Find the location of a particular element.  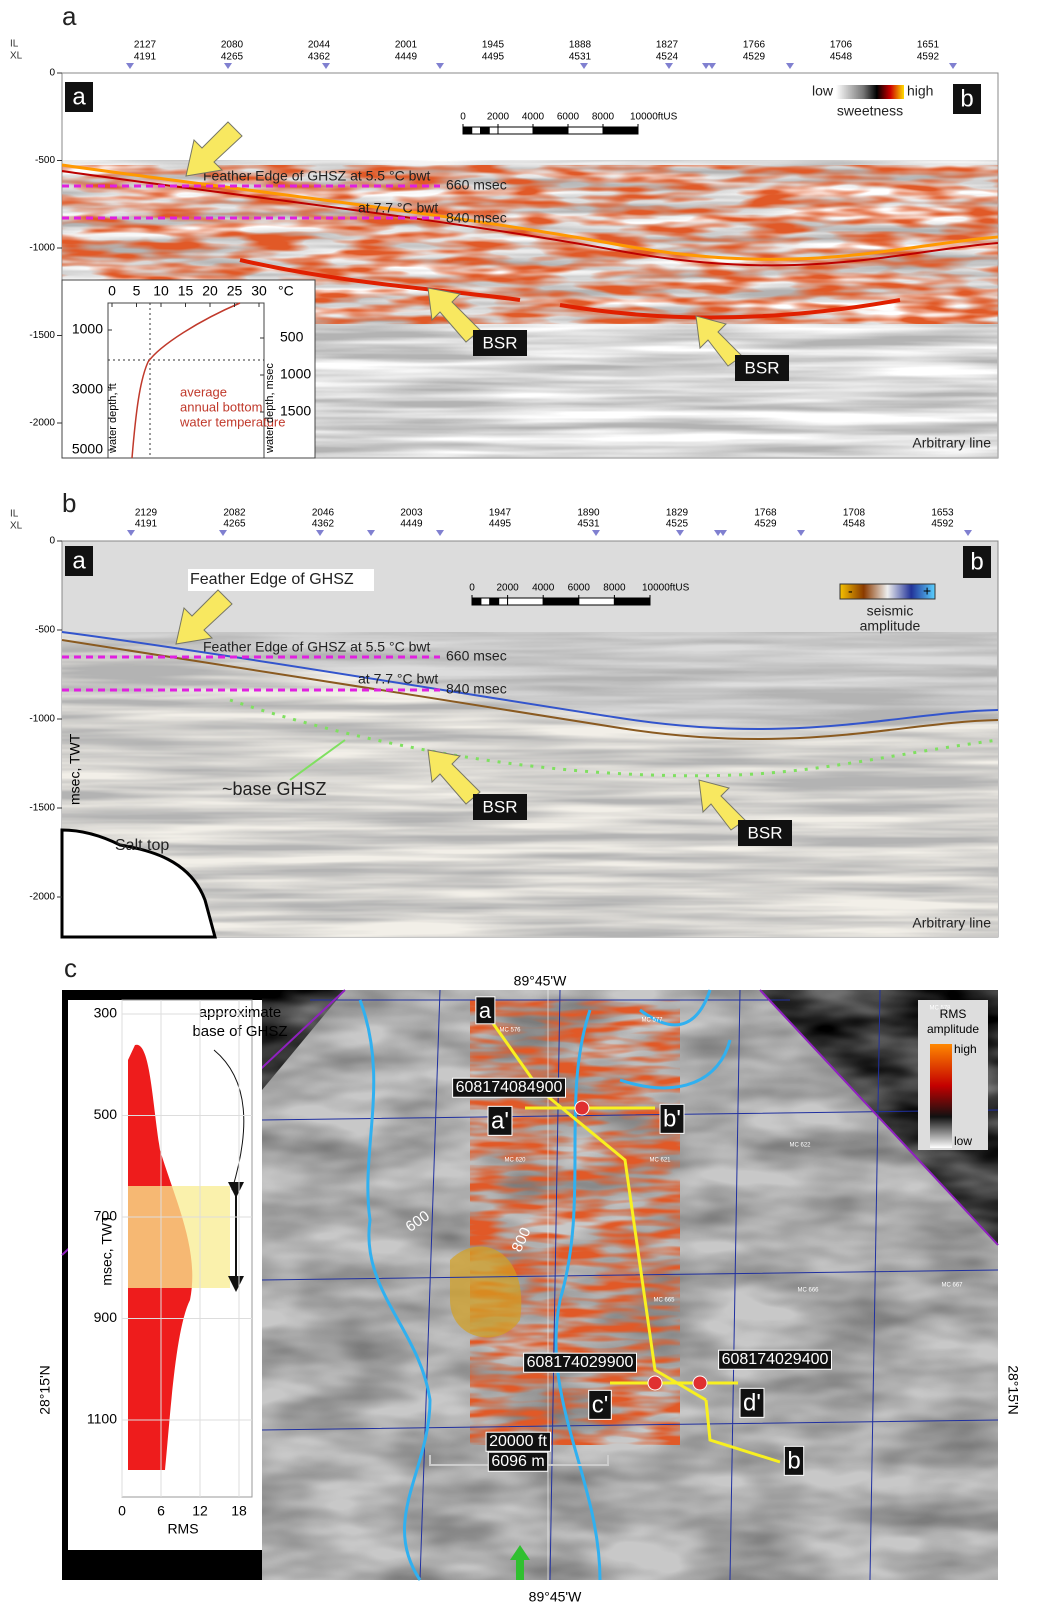

crossline-label: 4495 is located at coordinates (493, 57).